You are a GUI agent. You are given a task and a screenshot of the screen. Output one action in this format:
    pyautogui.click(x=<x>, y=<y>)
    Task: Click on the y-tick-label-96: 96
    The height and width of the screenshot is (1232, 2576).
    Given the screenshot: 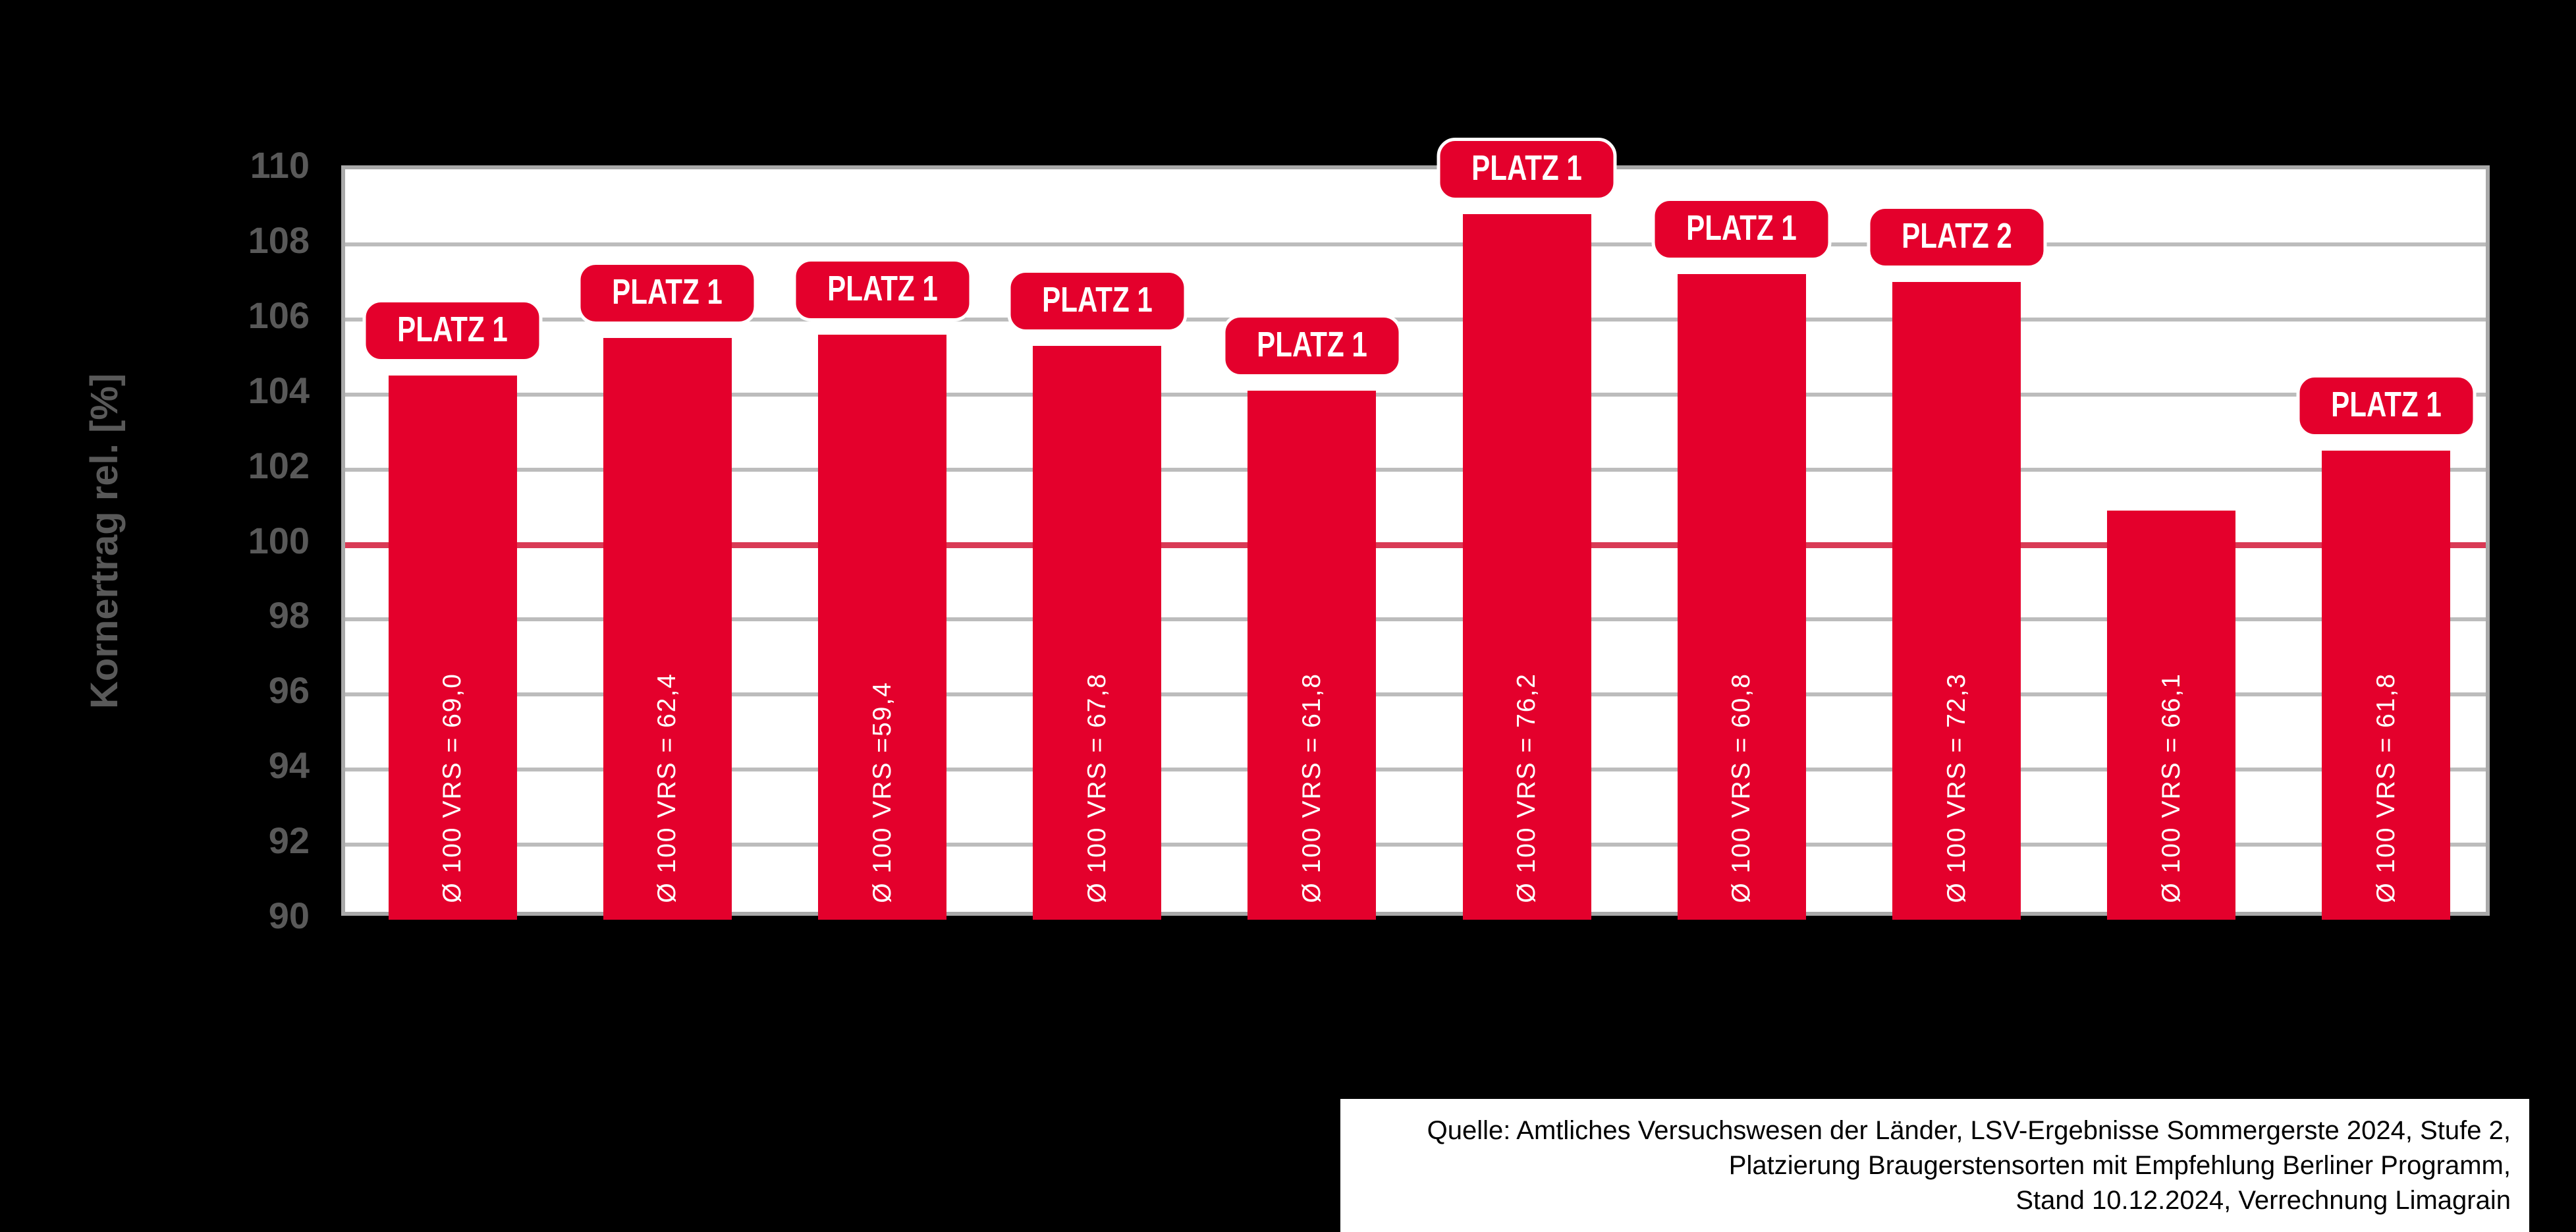 What is the action you would take?
    pyautogui.click(x=289, y=690)
    